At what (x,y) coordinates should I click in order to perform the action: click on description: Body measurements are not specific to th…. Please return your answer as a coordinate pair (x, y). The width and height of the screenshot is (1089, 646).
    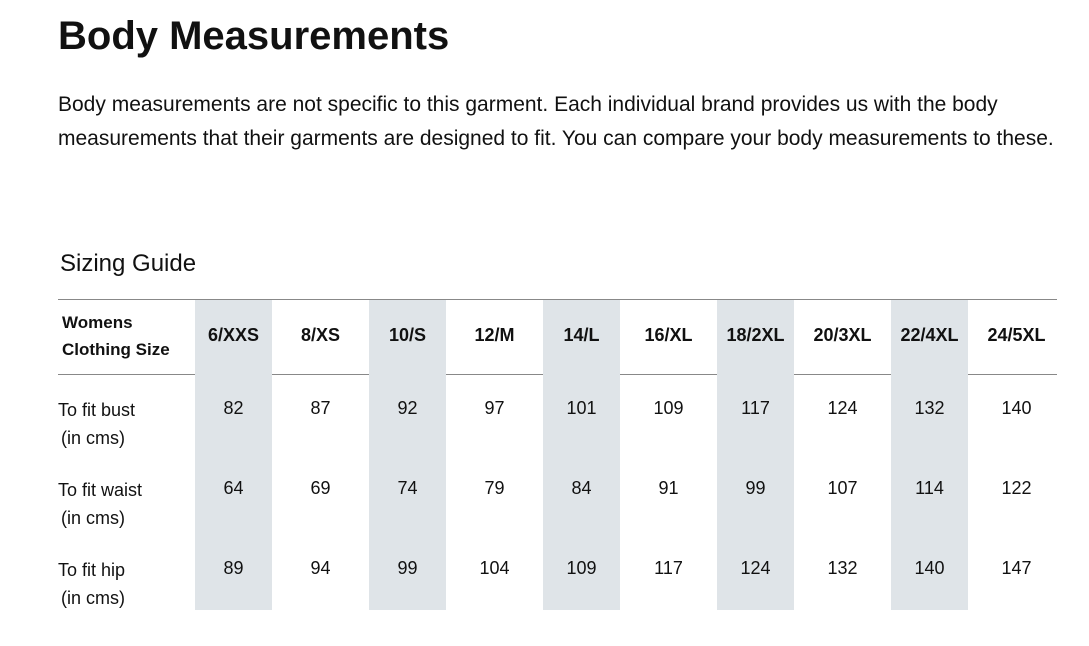
    Looking at the image, I should click on (556, 121).